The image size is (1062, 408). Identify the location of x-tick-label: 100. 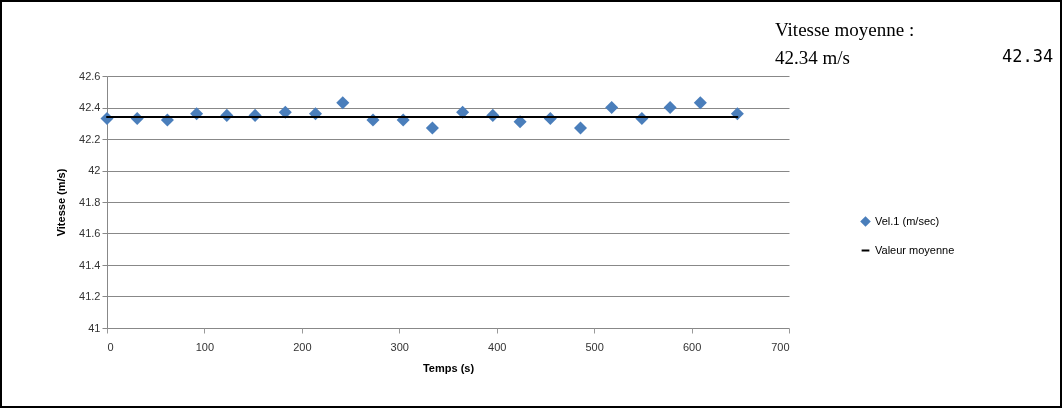
(205, 346).